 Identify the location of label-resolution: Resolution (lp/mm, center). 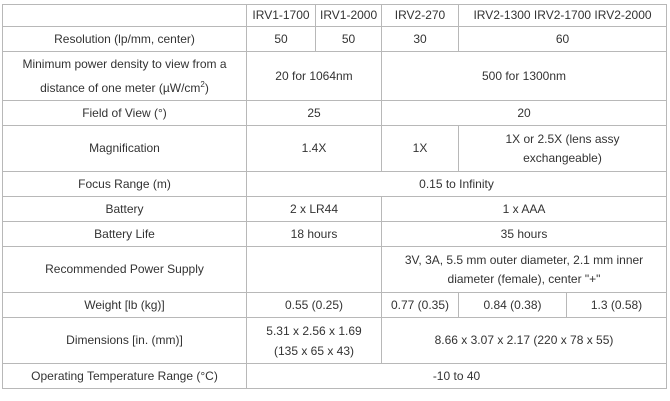
(124, 39).